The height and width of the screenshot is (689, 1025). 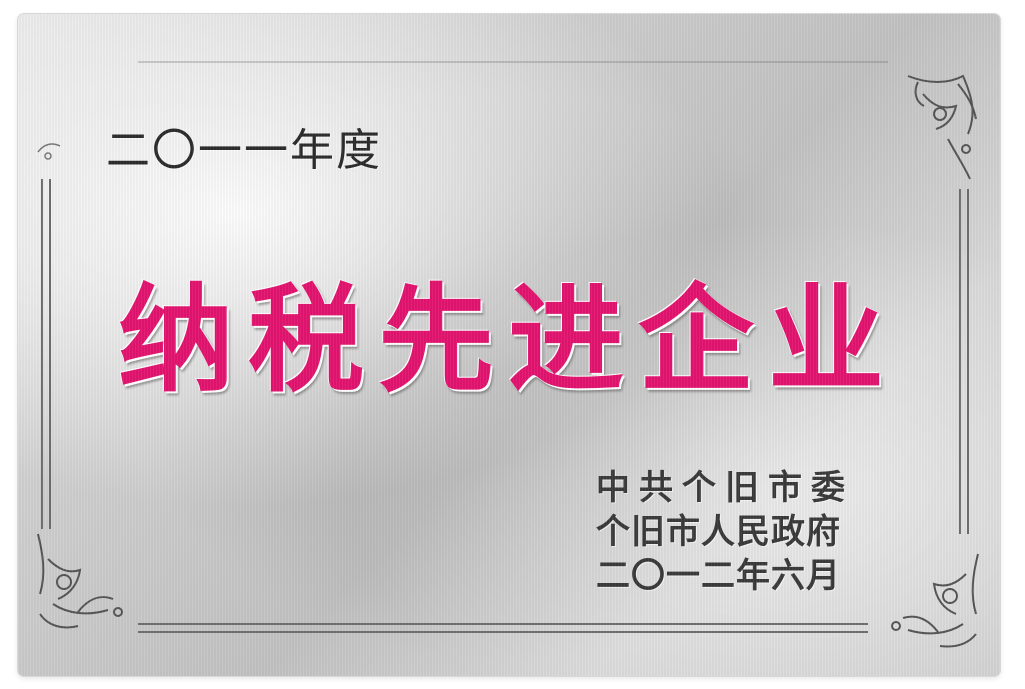 I want to click on year-heading: 二〇一一年度, so click(x=244, y=150).